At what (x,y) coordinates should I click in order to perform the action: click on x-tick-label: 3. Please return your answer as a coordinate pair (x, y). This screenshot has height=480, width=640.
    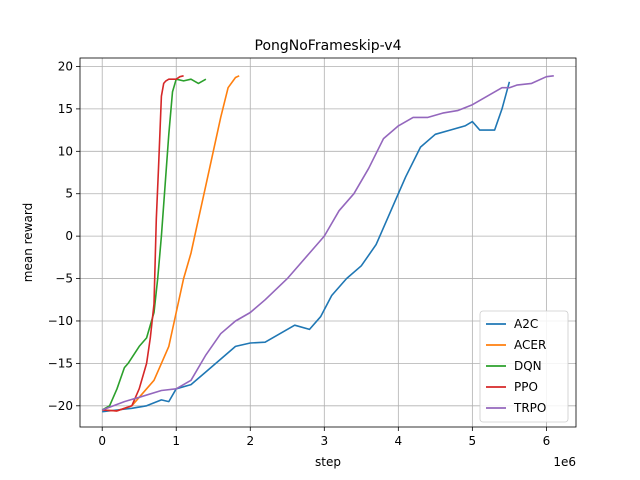
    Looking at the image, I should click on (324, 441).